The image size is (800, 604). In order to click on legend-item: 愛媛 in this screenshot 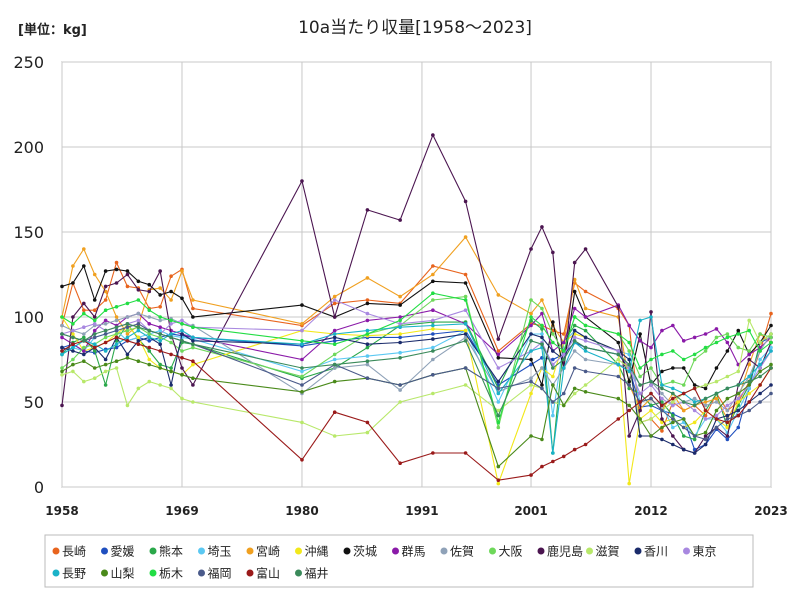, I will do `click(118, 552)`.